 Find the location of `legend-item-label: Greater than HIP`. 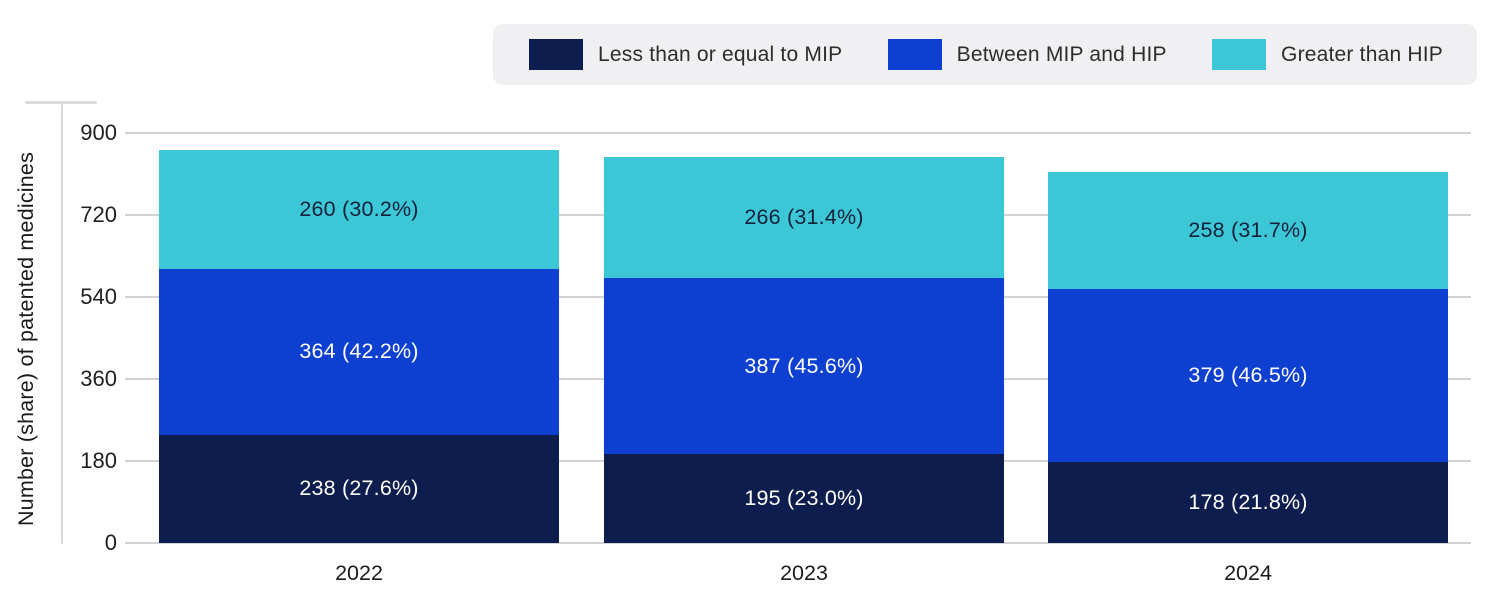

legend-item-label: Greater than HIP is located at coordinates (1362, 54).